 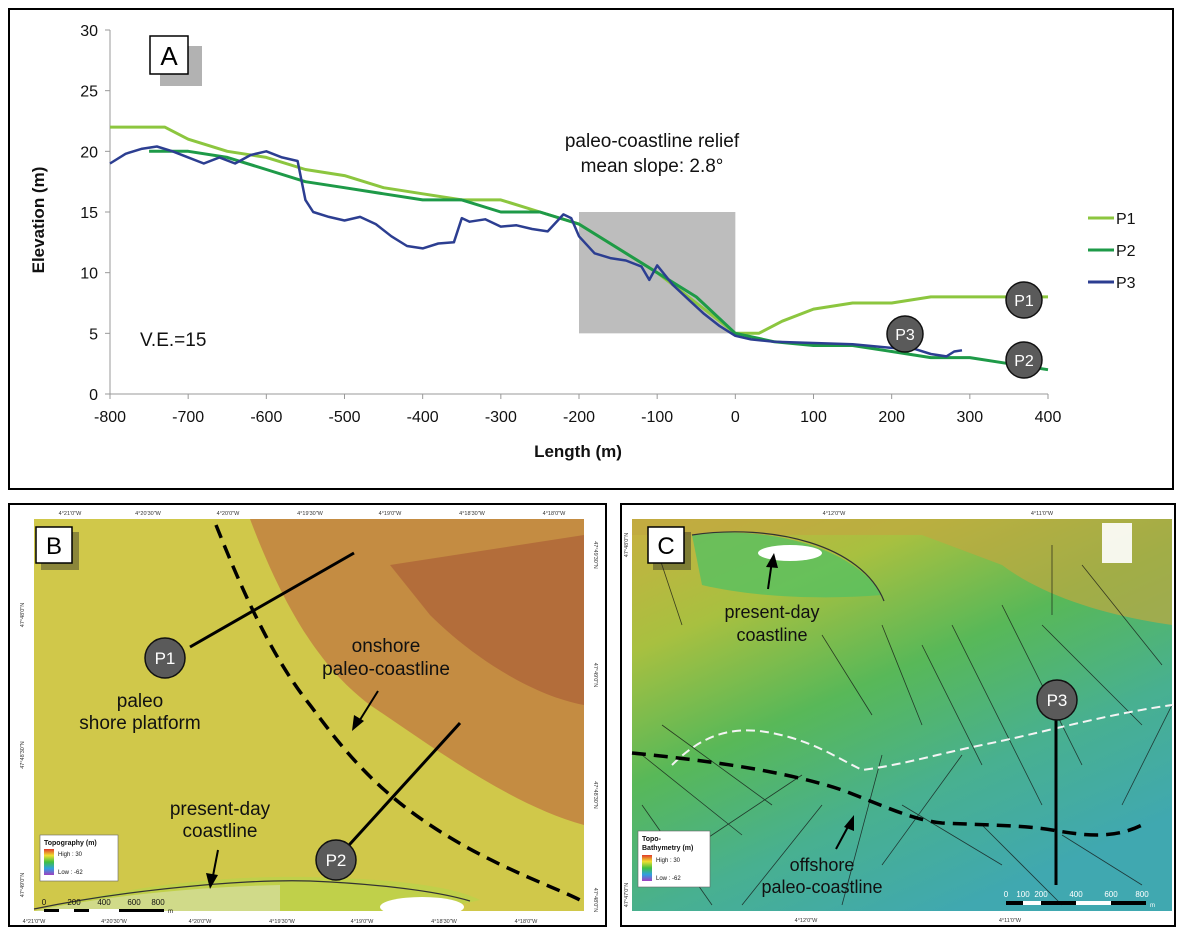 I want to click on x-tick-label: 0, so click(x=735, y=417).